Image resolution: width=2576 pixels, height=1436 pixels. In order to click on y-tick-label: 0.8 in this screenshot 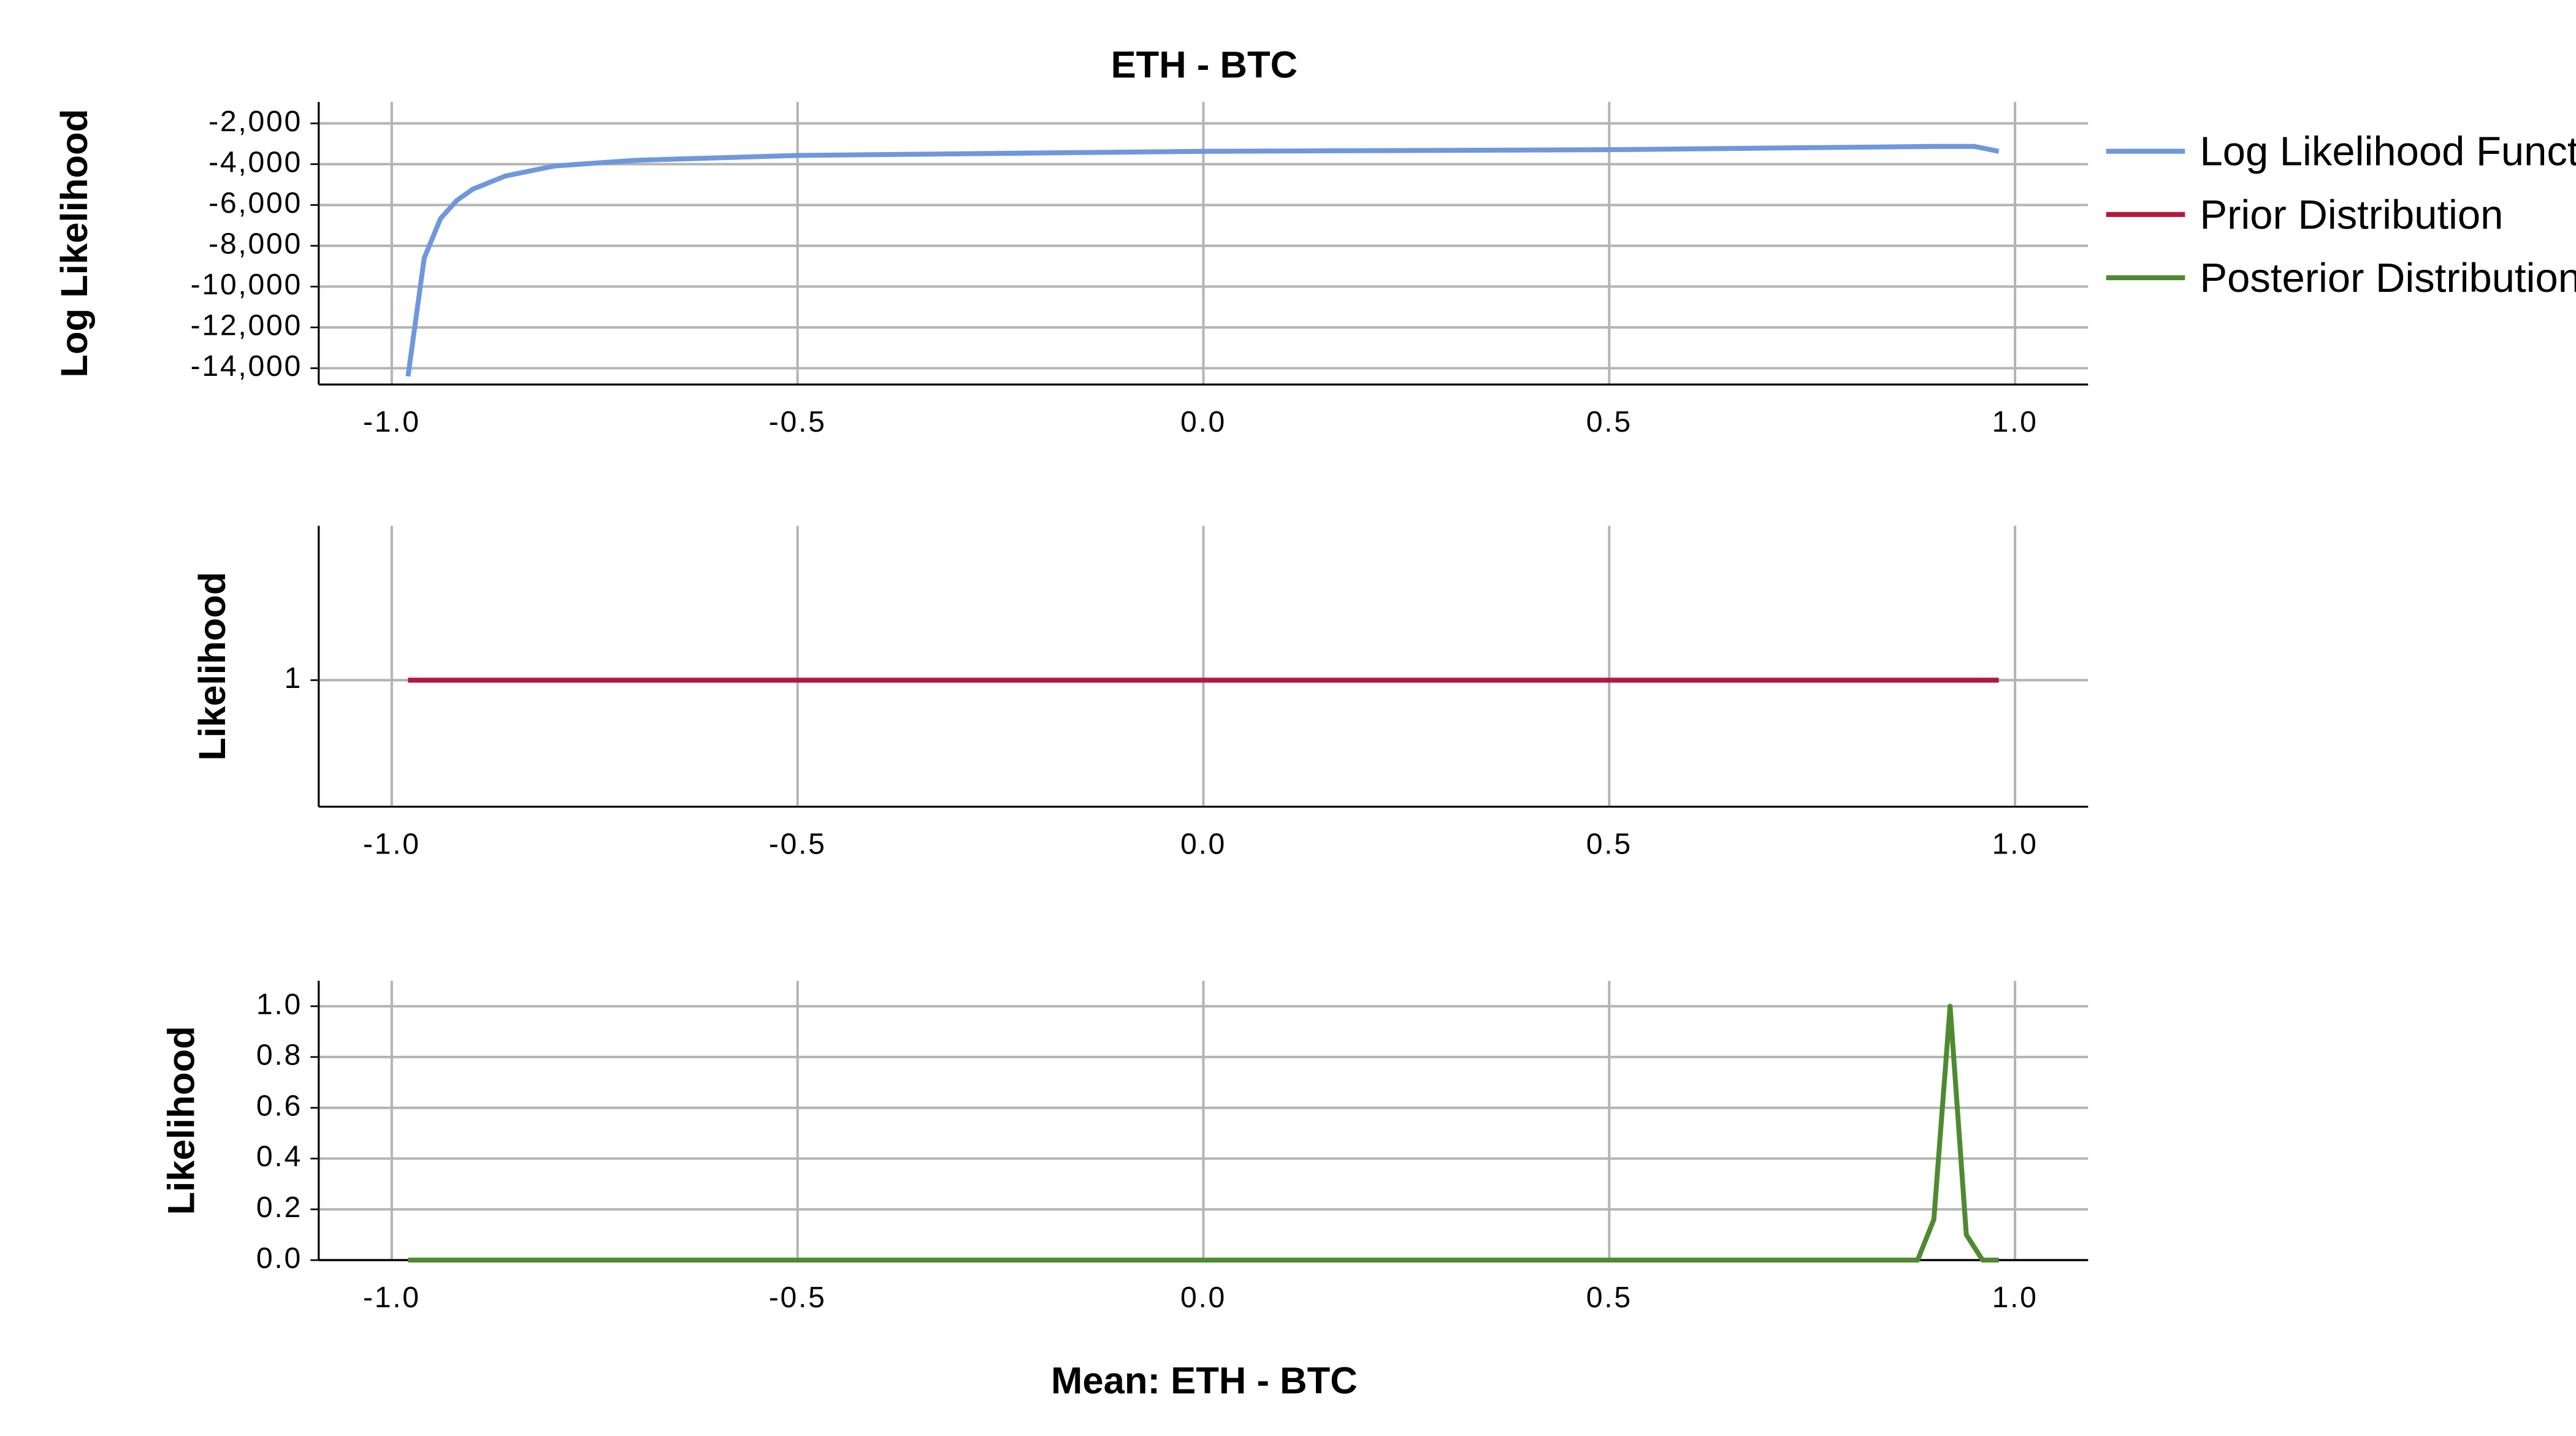, I will do `click(279, 1055)`.